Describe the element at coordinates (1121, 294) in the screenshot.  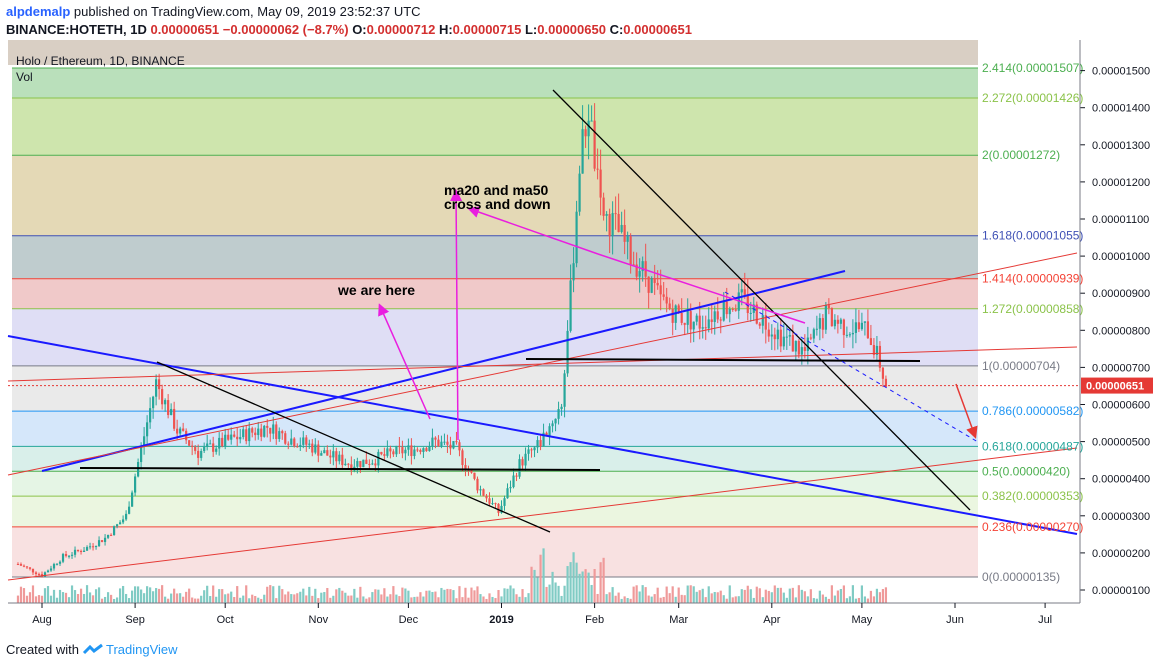
I see `y-tick-label-6: 0.00000900` at that location.